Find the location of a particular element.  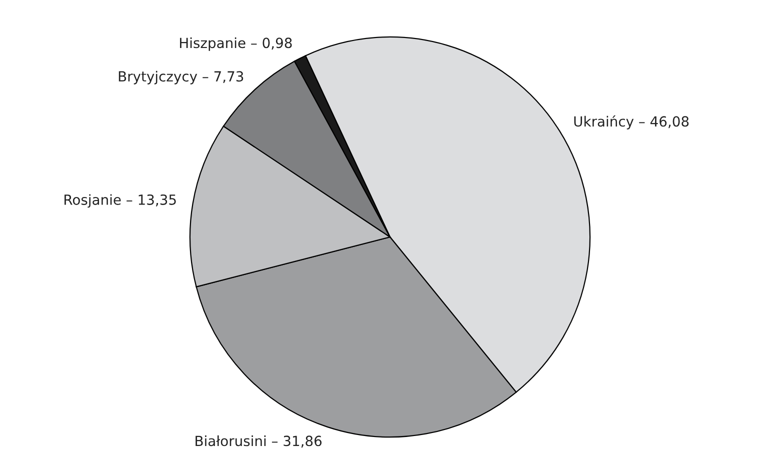

slice-label: Białorusini – 31,86 is located at coordinates (259, 441).